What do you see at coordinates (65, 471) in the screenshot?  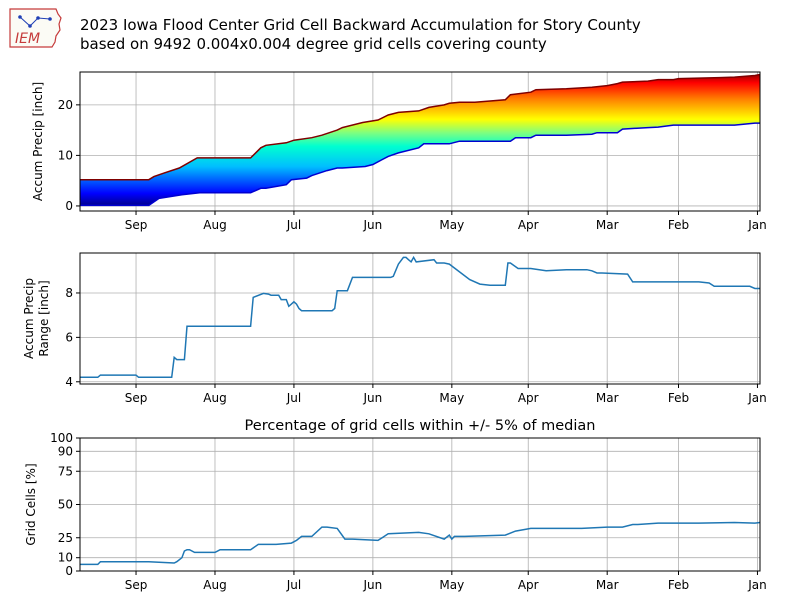 I see `y-tick-label: 75` at bounding box center [65, 471].